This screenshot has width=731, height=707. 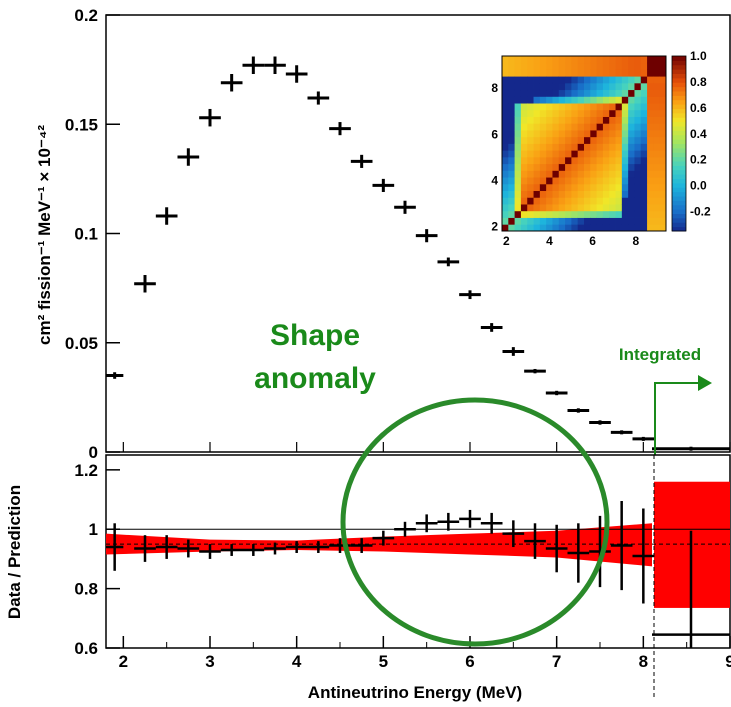 I want to click on upper-y-tick-label: 0.2, so click(x=86, y=15).